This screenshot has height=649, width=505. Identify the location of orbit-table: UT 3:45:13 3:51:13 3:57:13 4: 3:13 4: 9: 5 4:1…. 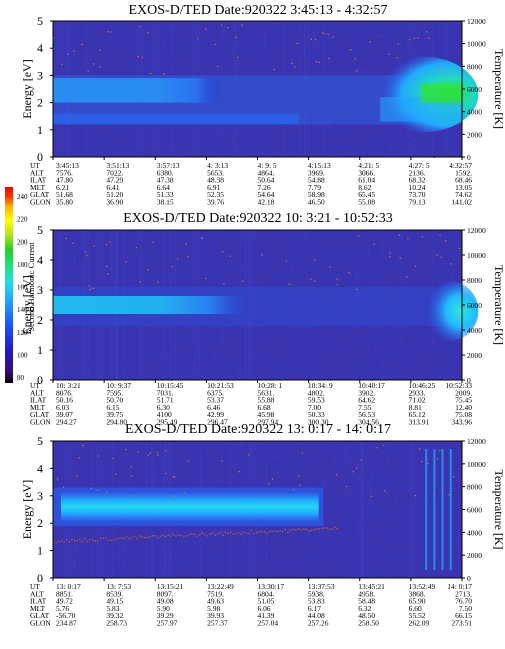
(251, 184).